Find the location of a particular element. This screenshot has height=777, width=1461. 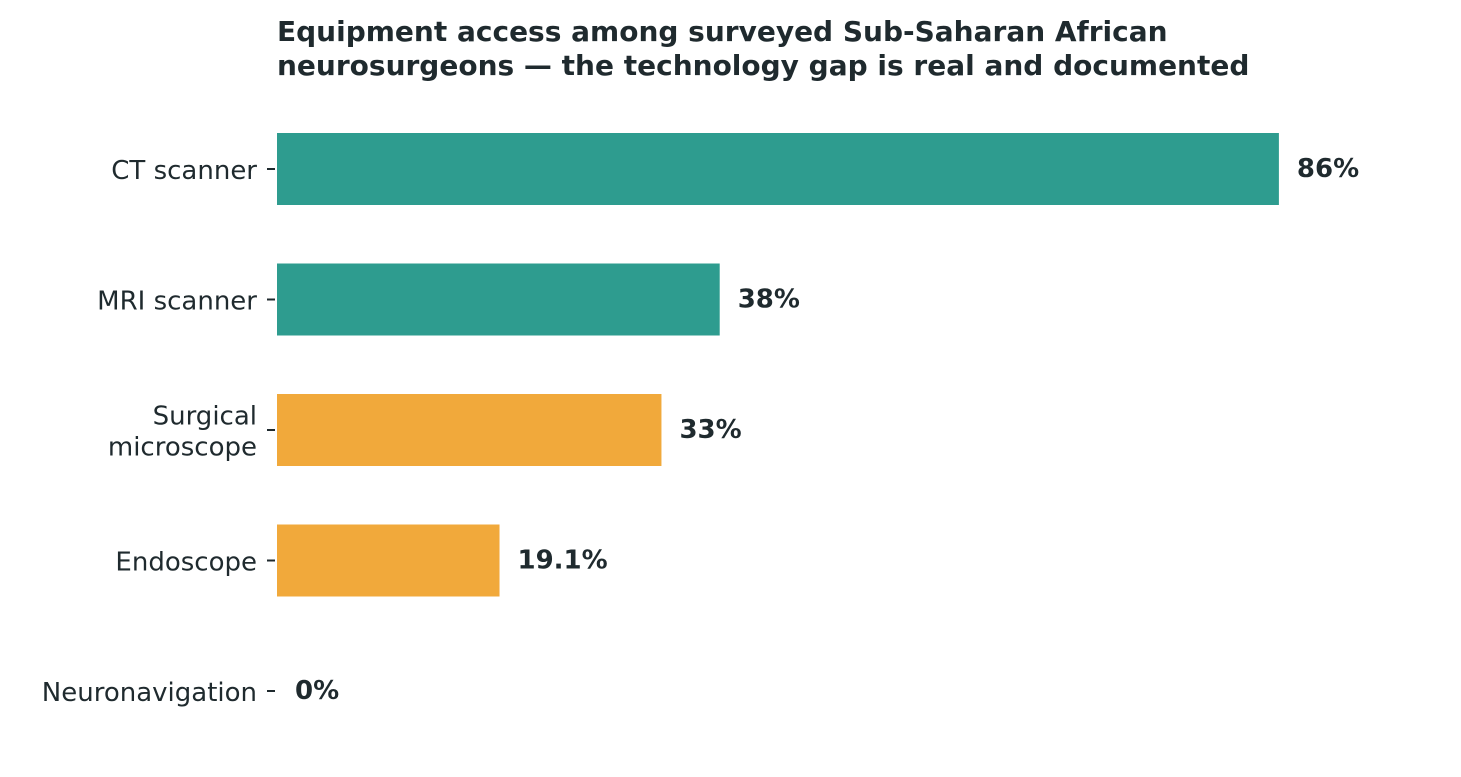

category-label: Neuronavigation is located at coordinates (149, 693).